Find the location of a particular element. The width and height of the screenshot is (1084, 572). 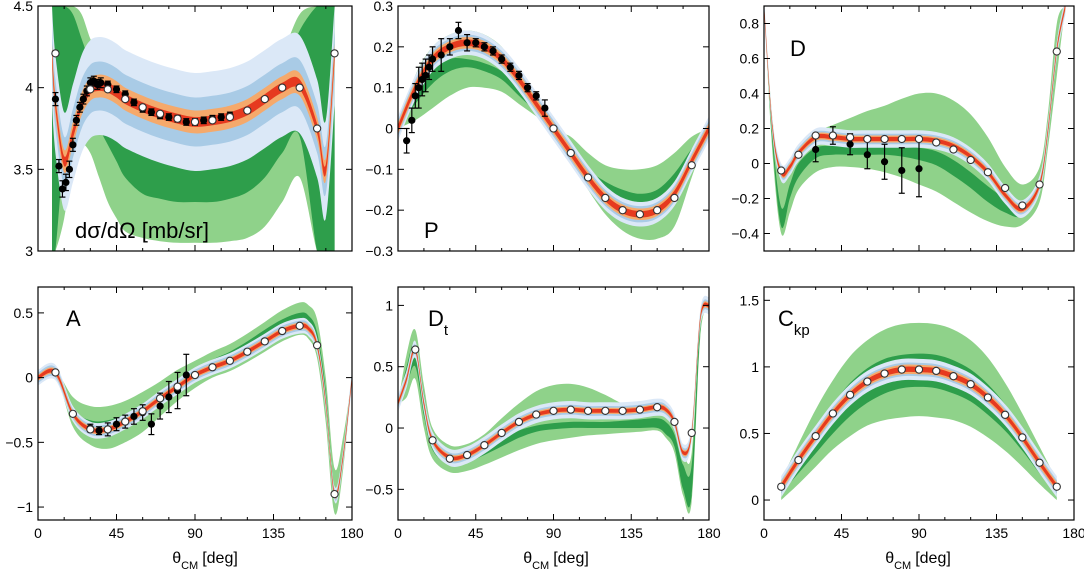

y-tick-label: 0.4 is located at coordinates (750, 94).